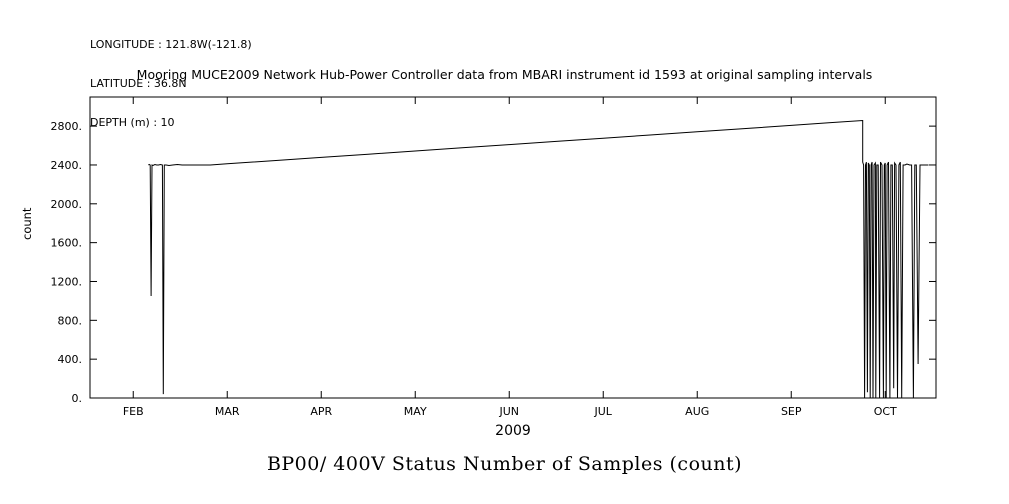 The width and height of the screenshot is (1009, 504). I want to click on depth-label: DEPTH (m) : 10, so click(132, 122).